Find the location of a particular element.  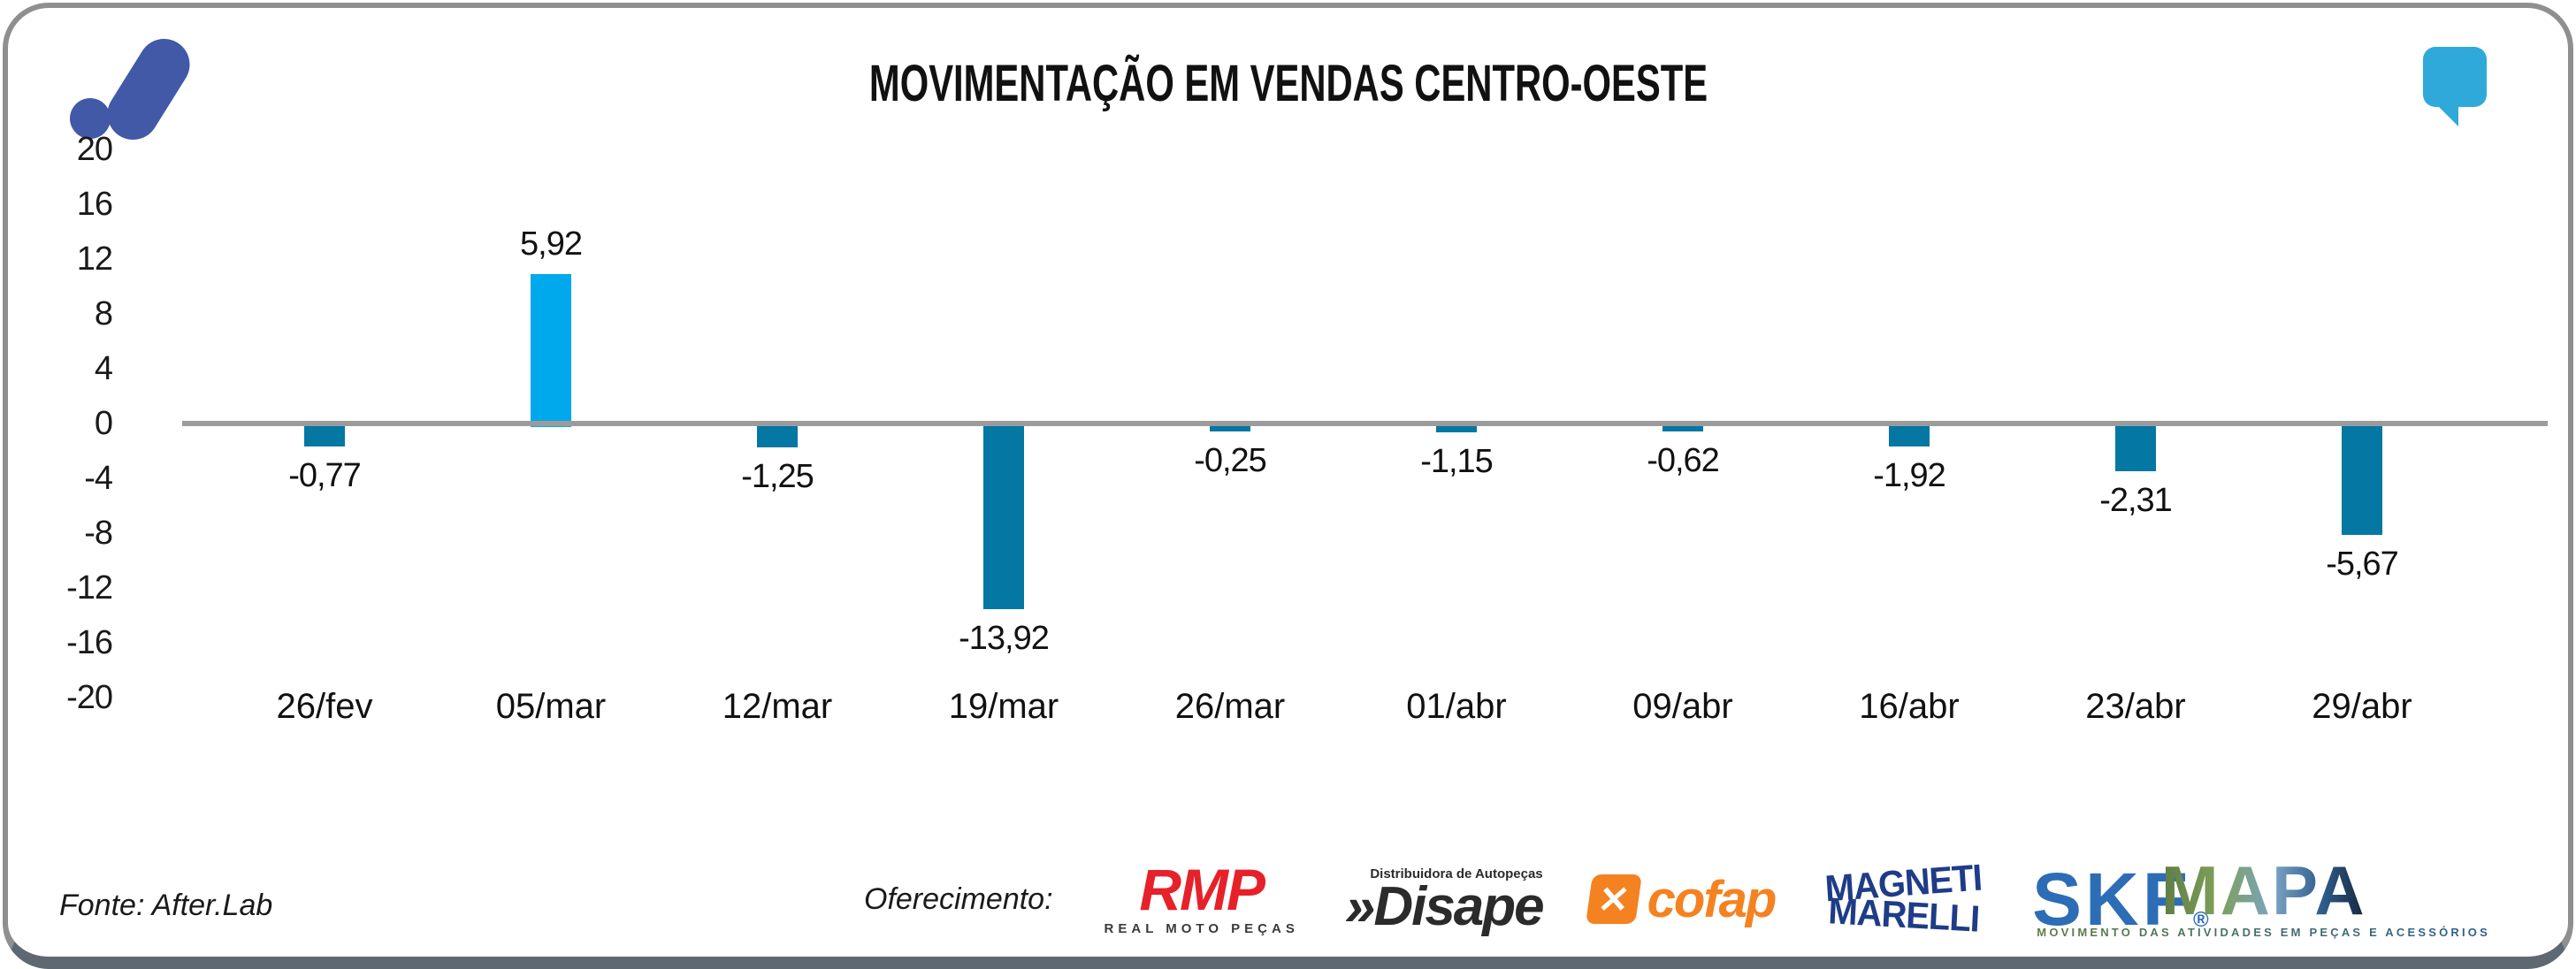

bar-16/abr is located at coordinates (1910, 436).